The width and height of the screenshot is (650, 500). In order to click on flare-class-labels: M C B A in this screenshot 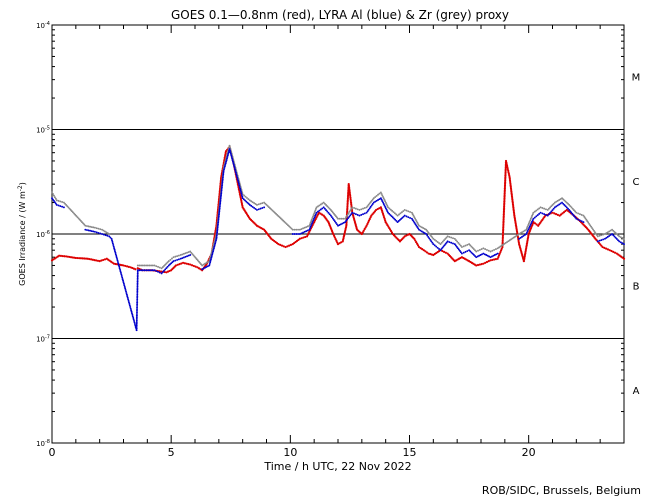, I will do `click(636, 235)`.